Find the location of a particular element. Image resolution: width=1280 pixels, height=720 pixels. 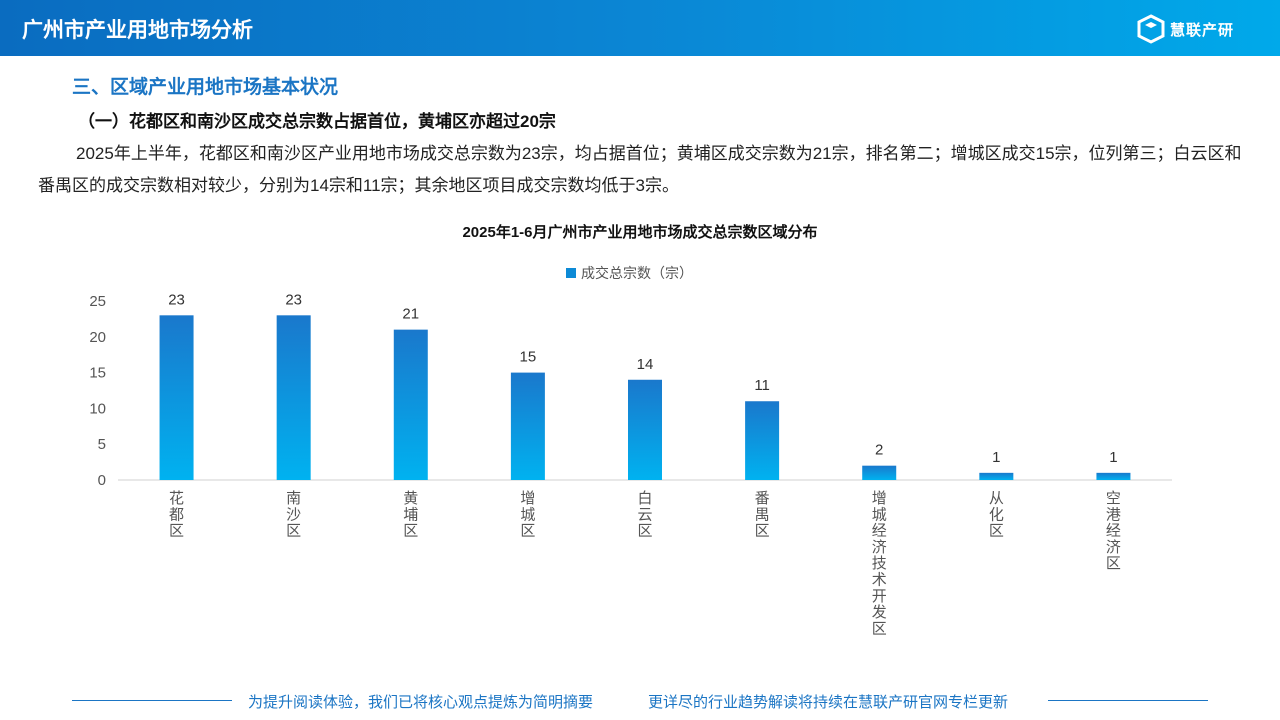

legend-swatch is located at coordinates (571, 273).